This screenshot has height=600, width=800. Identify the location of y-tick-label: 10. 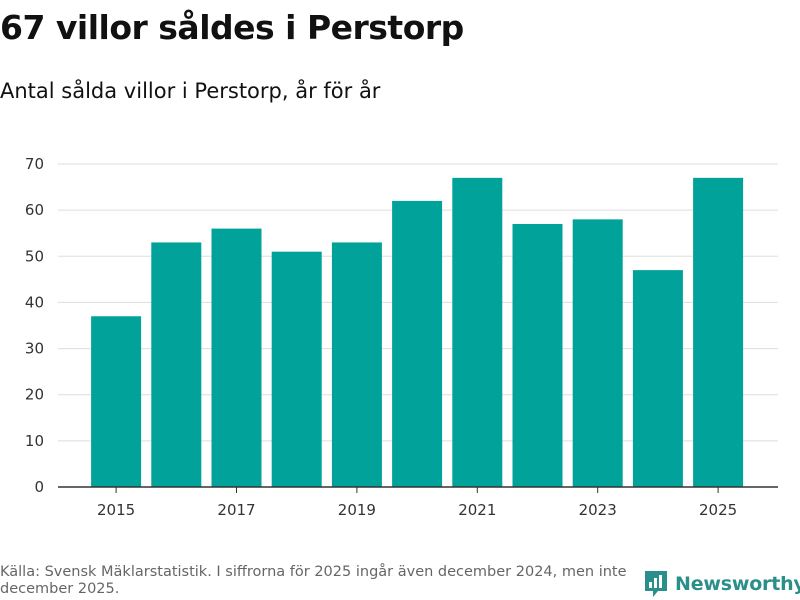
(34, 441).